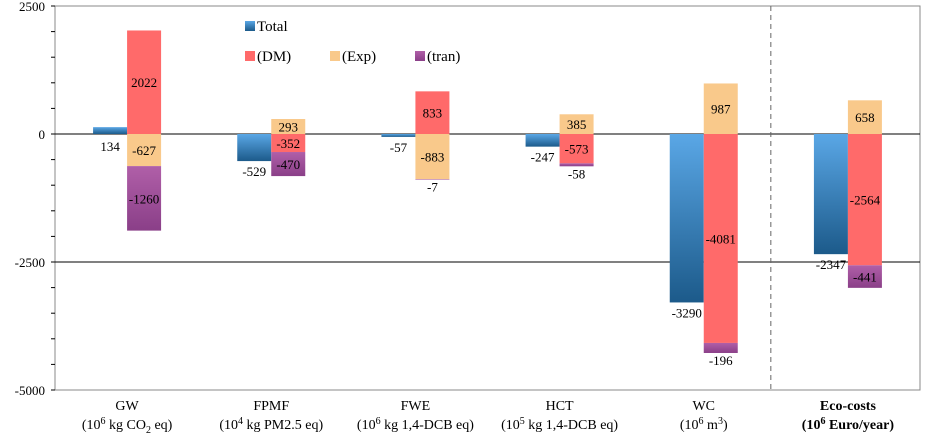 The height and width of the screenshot is (437, 934). I want to click on segment-label: -470, so click(288, 164).